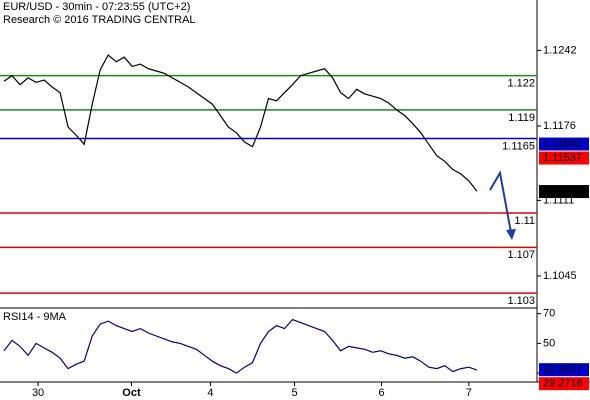 This screenshot has height=400, width=590. Describe the element at coordinates (521, 83) in the screenshot. I see `level-label: 1.122` at that location.